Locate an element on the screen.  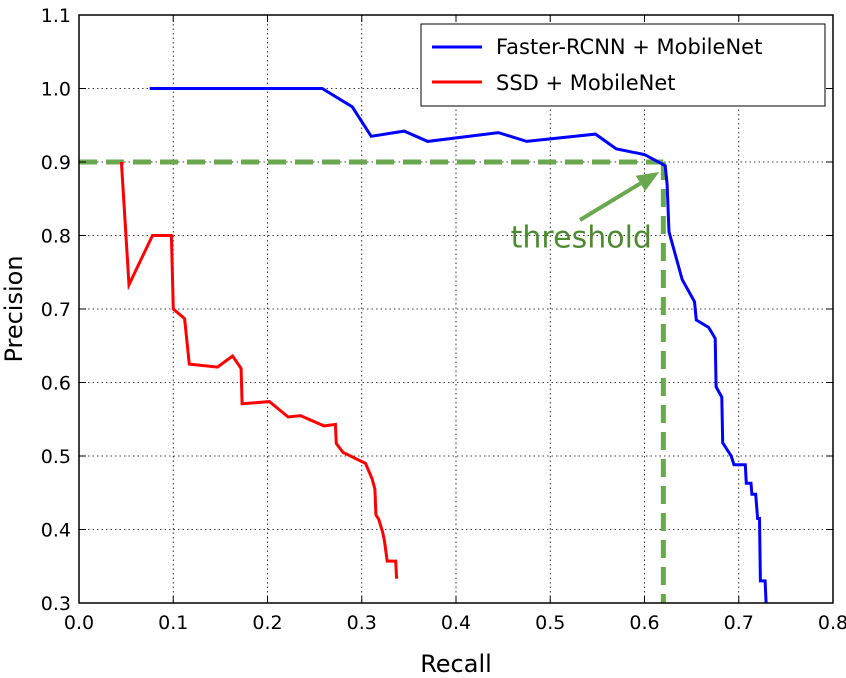
legend-box is located at coordinates (623, 65).